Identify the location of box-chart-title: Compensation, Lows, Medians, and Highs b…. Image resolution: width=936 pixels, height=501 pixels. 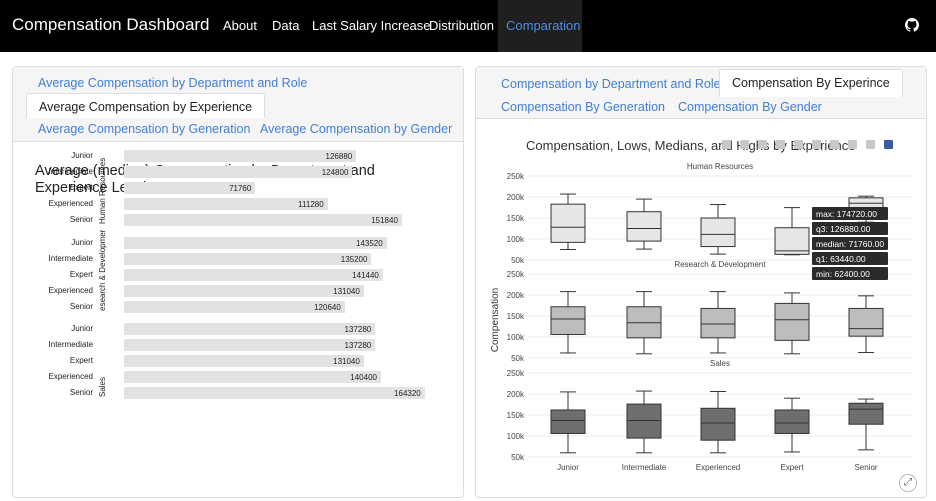
(691, 145).